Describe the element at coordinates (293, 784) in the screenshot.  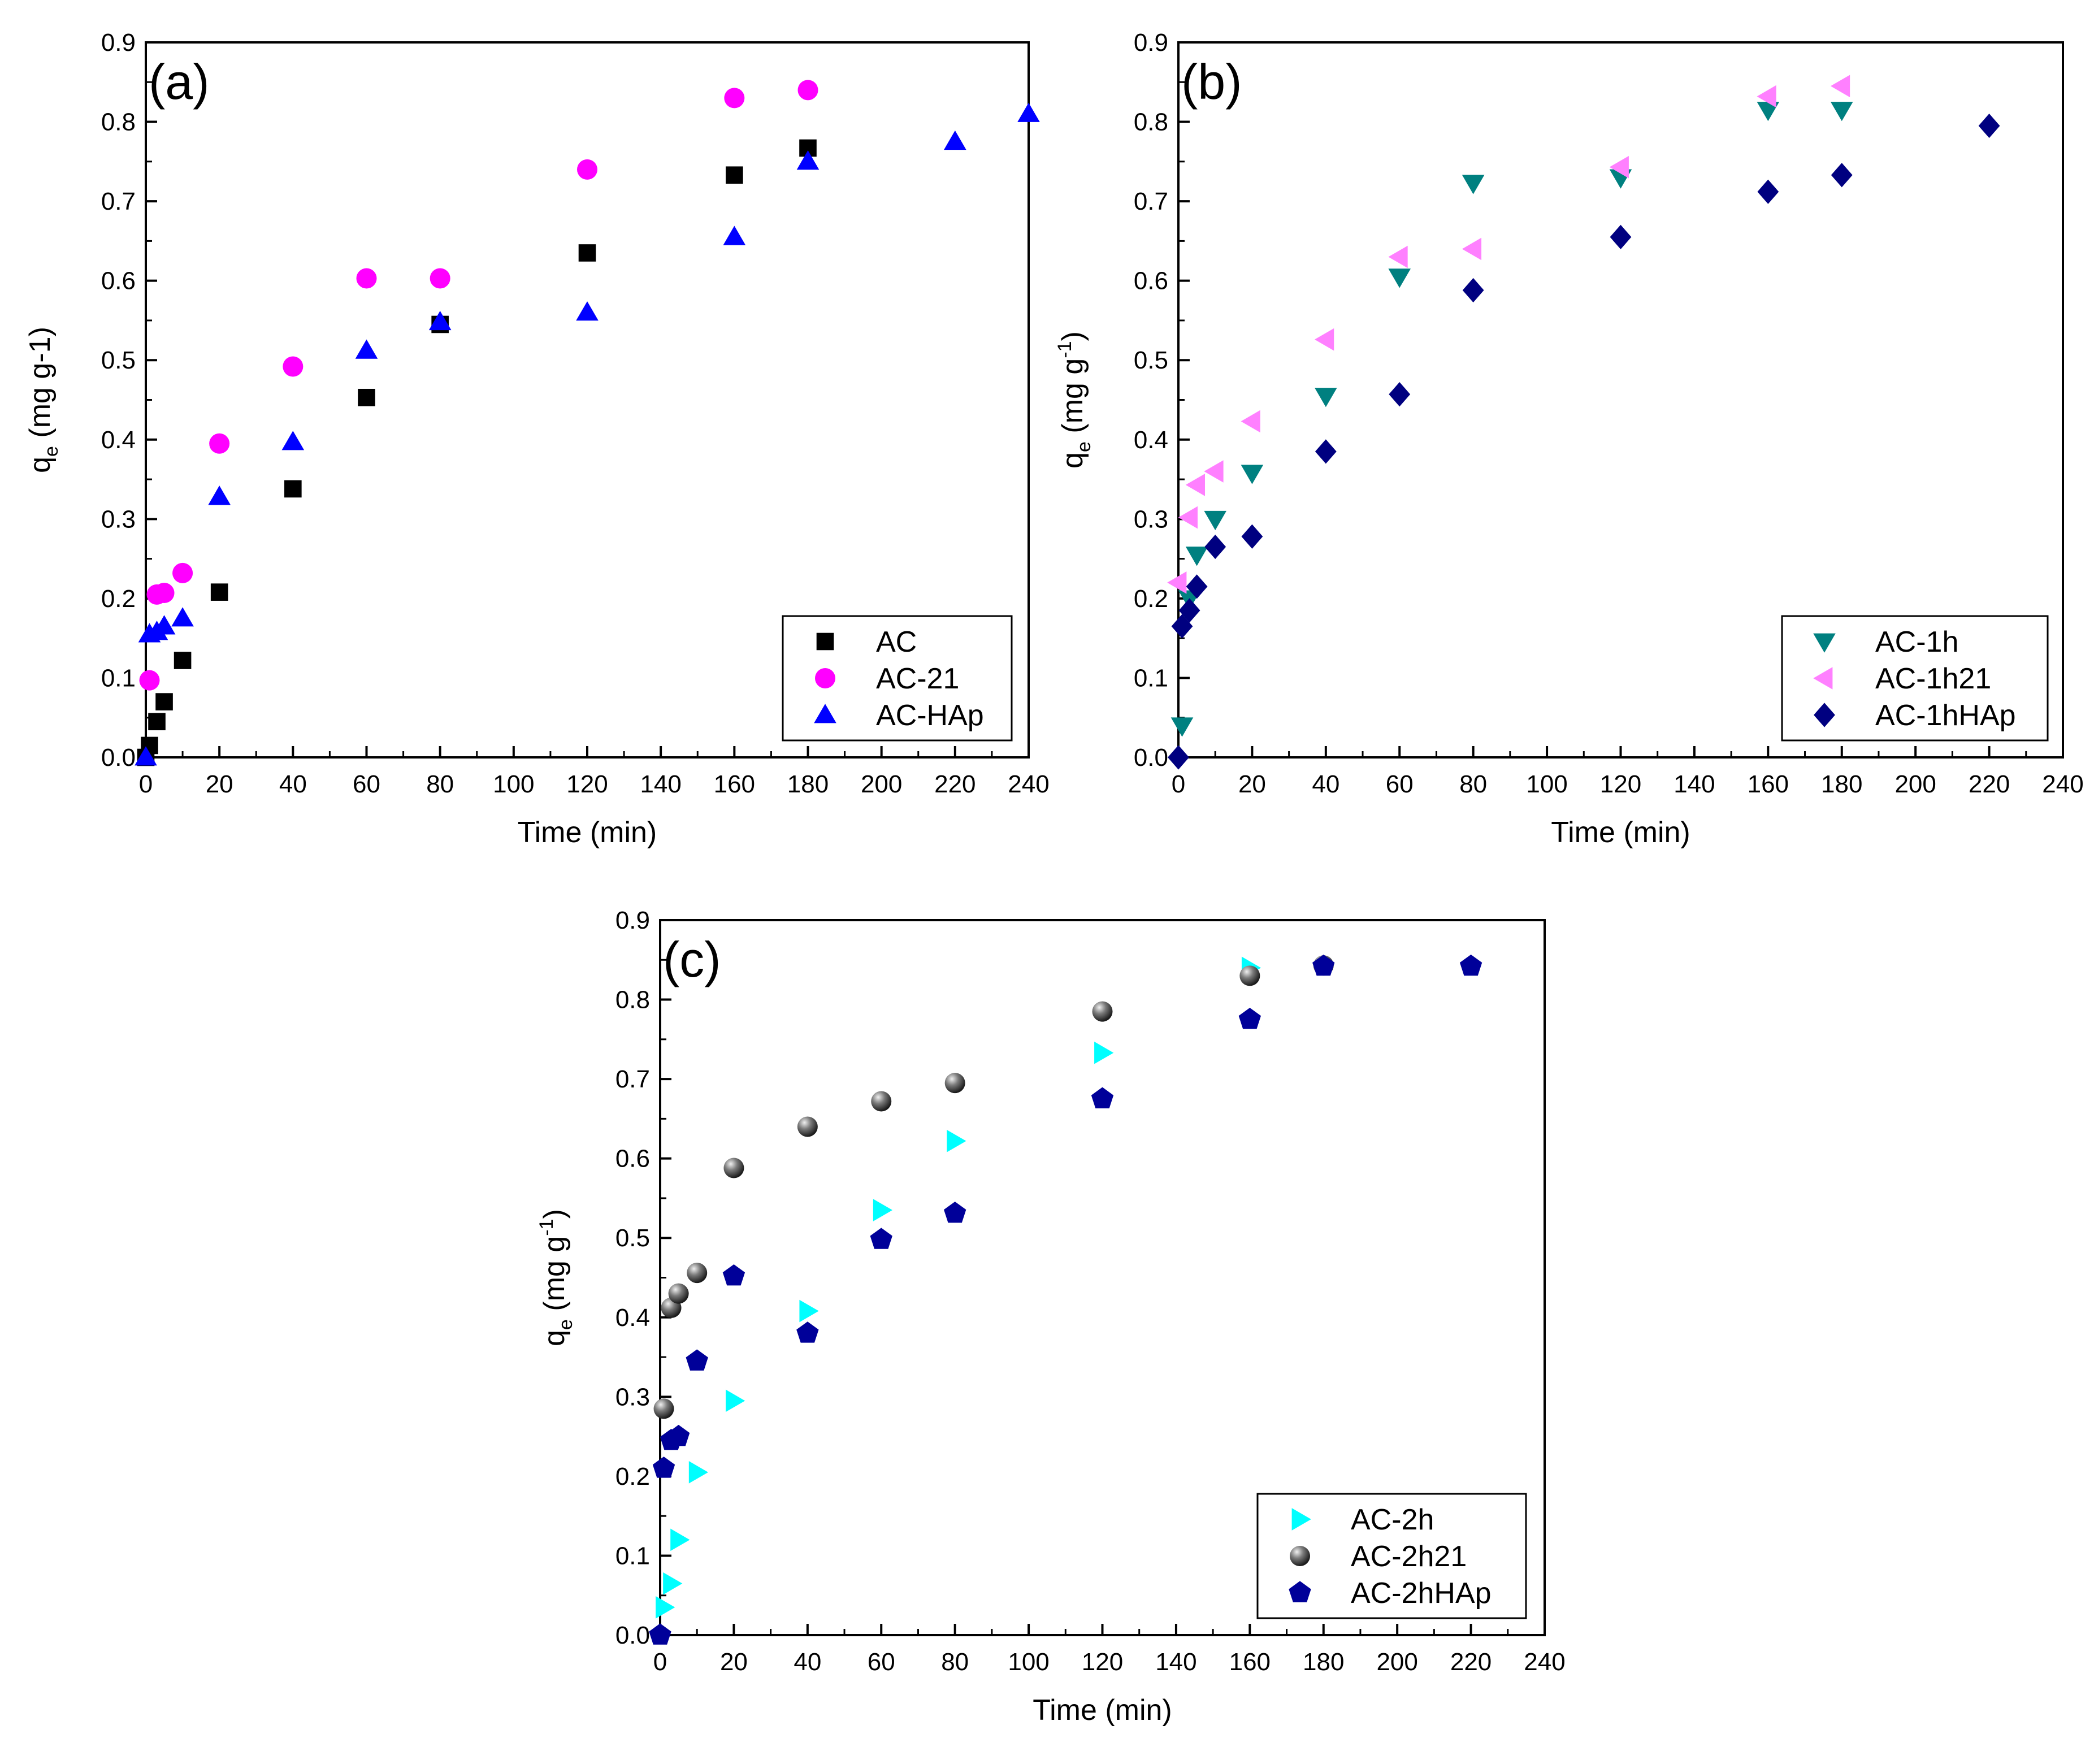
I see `x-tick-label: 40` at that location.